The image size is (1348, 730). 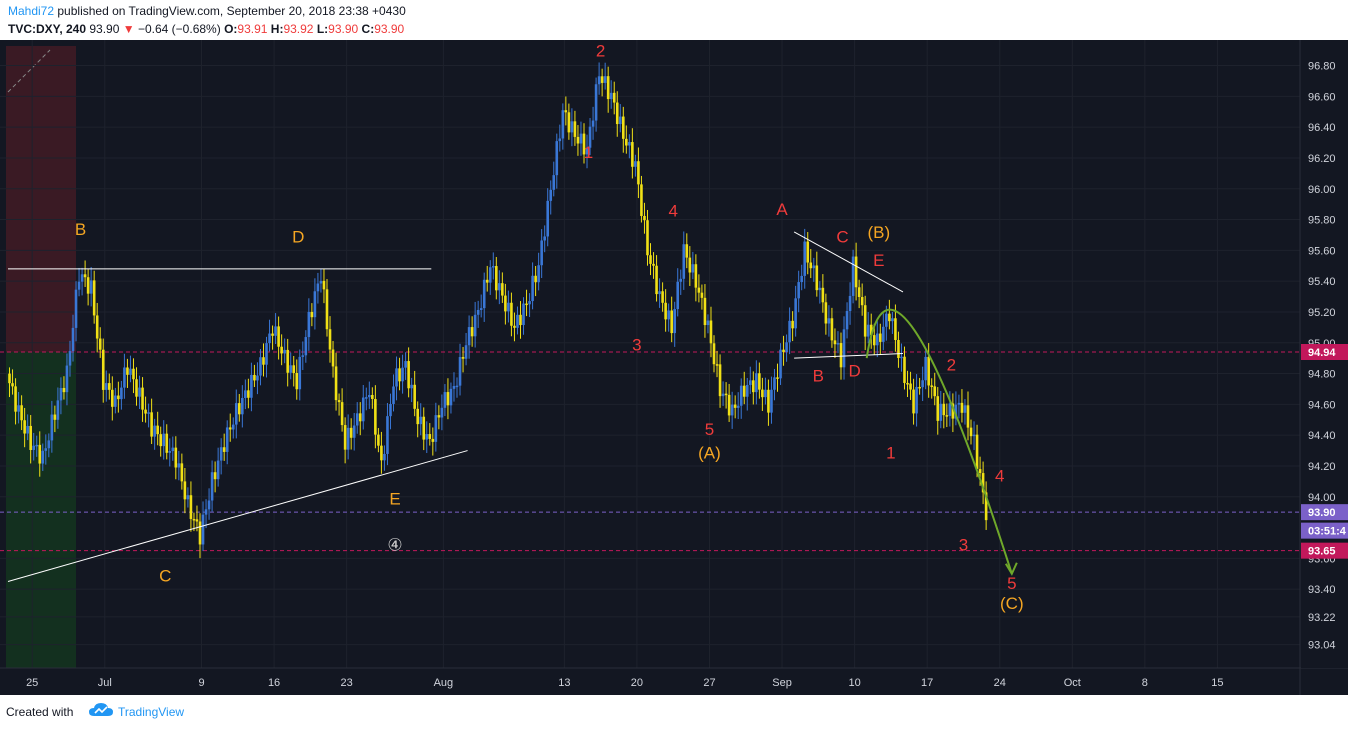 What do you see at coordinates (41, 199) in the screenshot?
I see `highlight-zone-red` at bounding box center [41, 199].